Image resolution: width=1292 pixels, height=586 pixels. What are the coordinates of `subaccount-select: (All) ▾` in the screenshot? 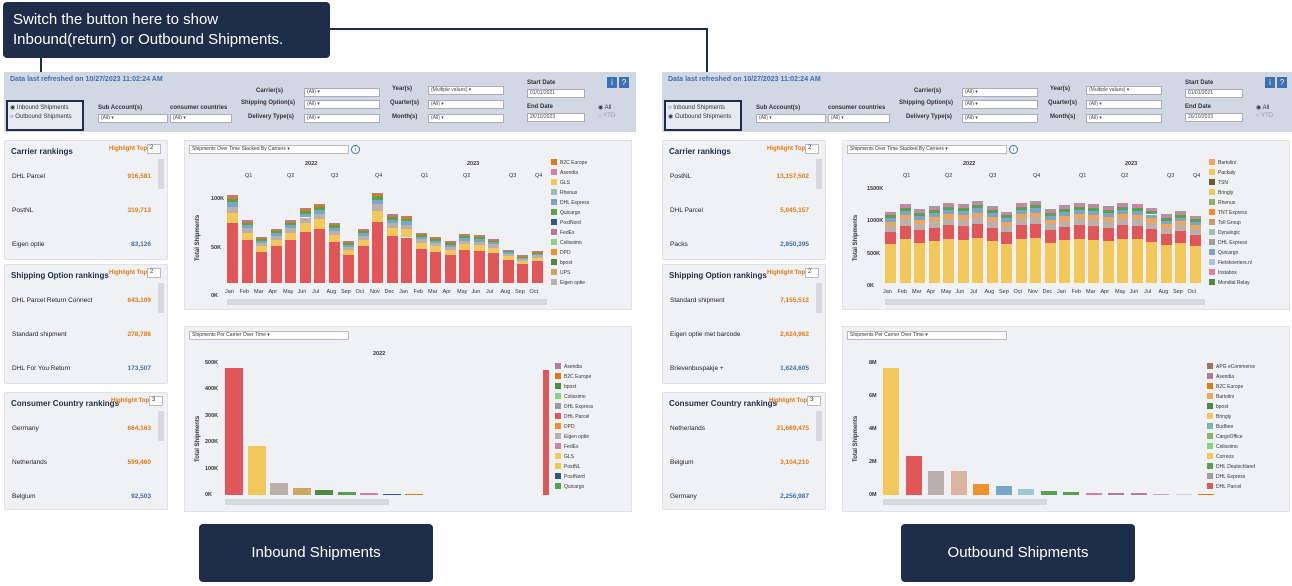 It's located at (791, 118).